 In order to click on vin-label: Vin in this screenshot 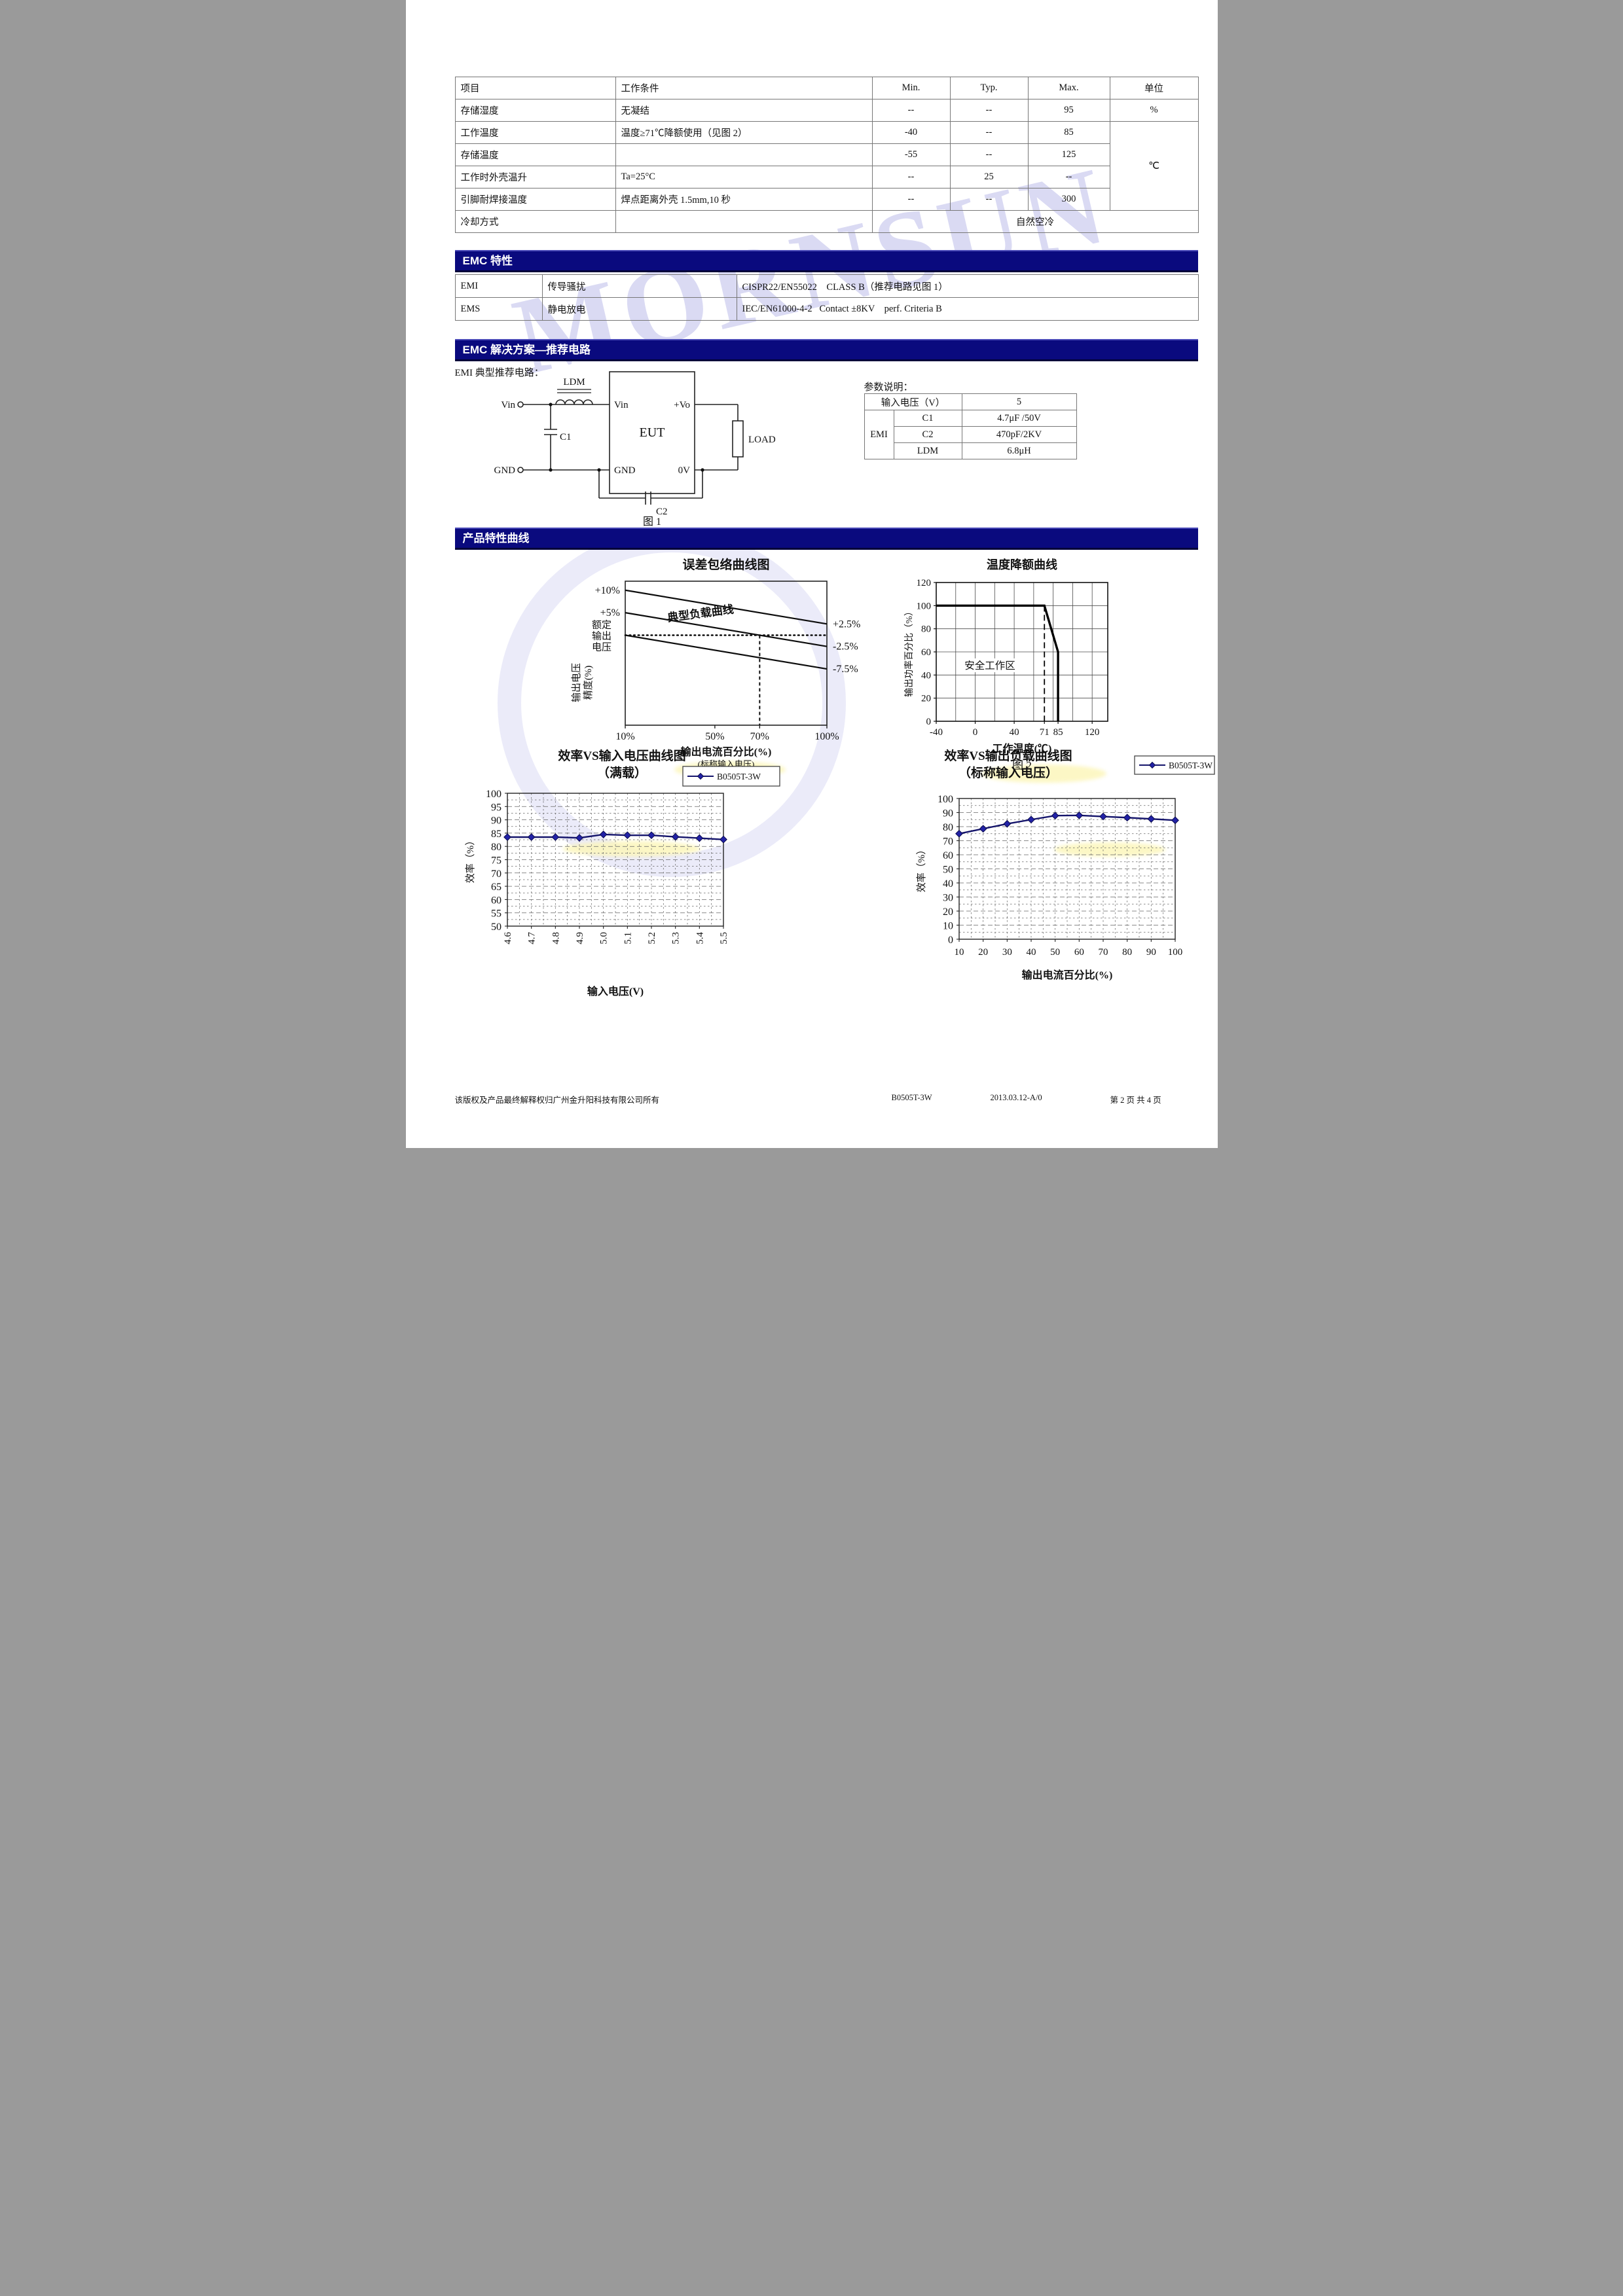, I will do `click(508, 405)`.